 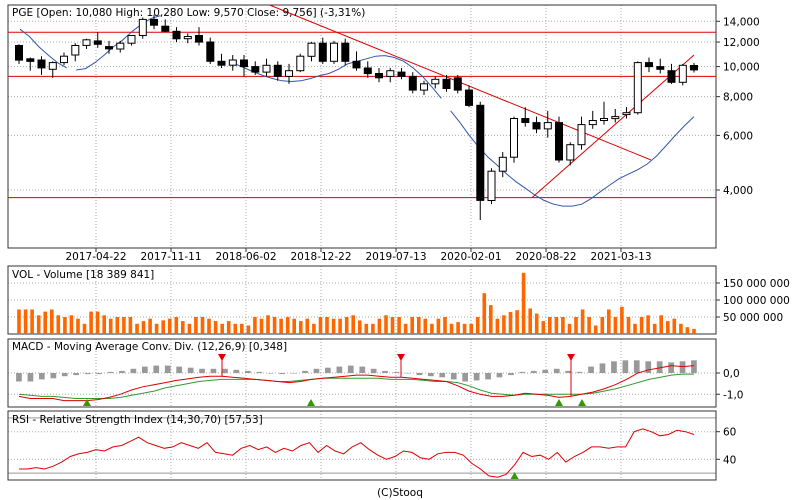 What do you see at coordinates (729, 460) in the screenshot?
I see `rsi-y-tick-label: 40` at bounding box center [729, 460].